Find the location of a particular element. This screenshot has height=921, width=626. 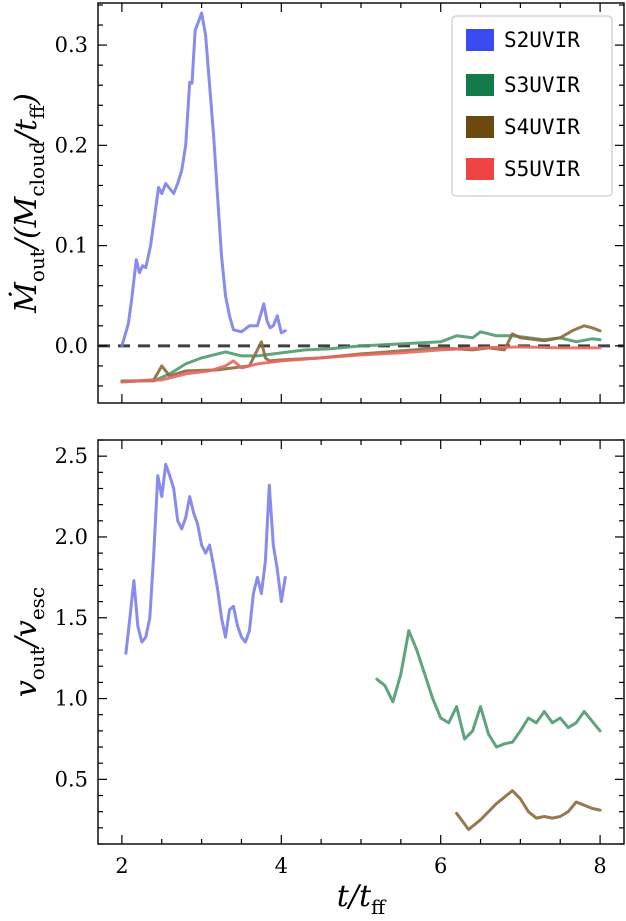

legend-swatch-s4uvir is located at coordinates (480, 127).